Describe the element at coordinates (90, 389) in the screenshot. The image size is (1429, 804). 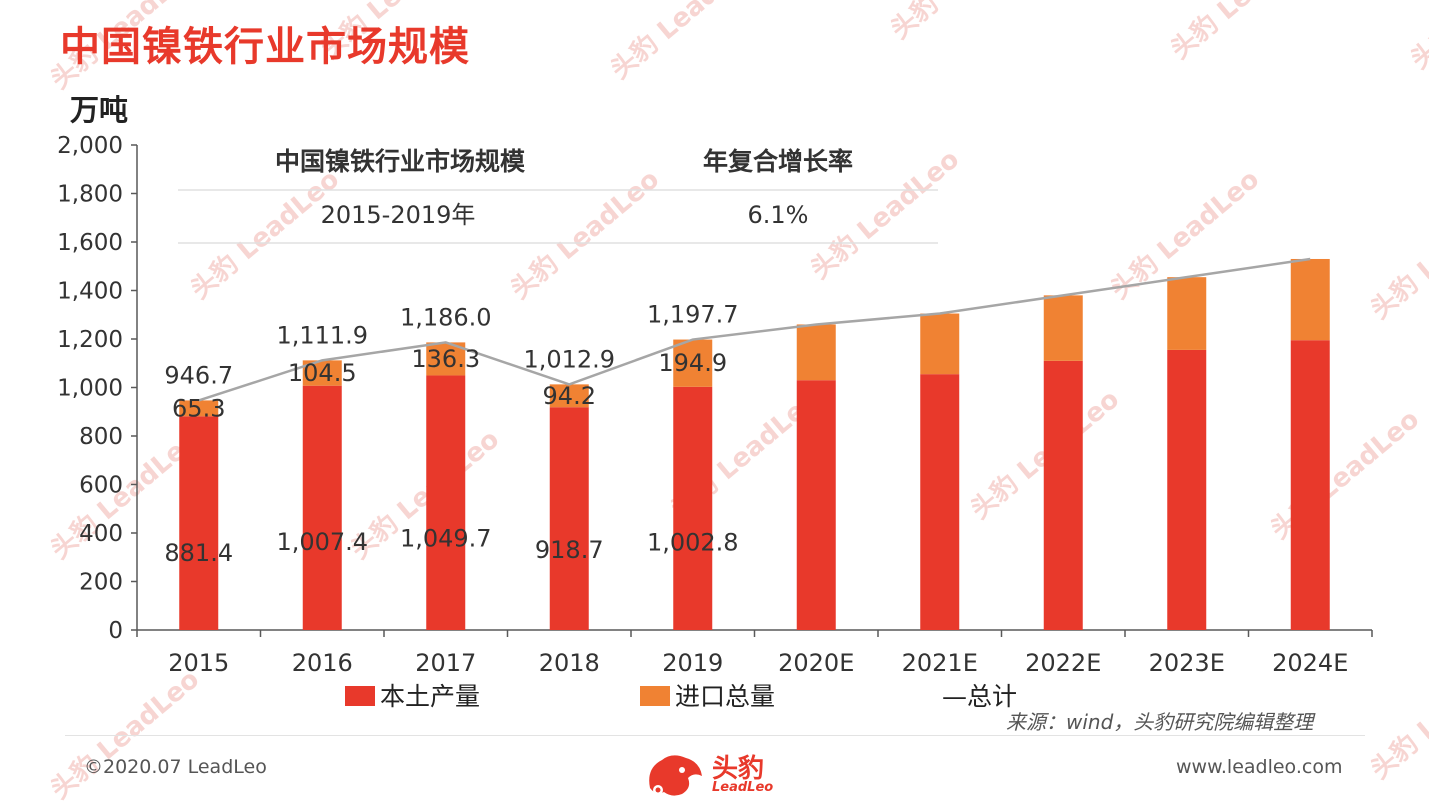
I see `y-tick-label: 1,000` at that location.